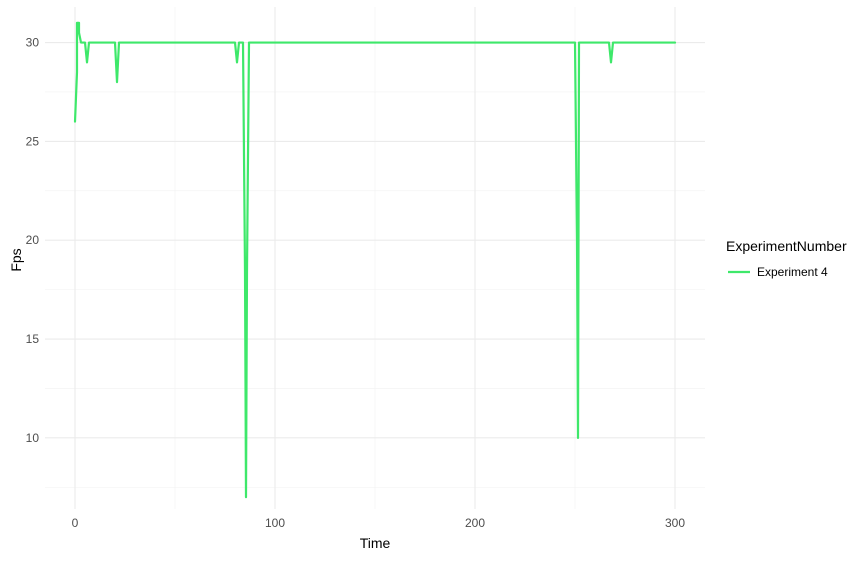 Image resolution: width=867 pixels, height=563 pixels. Describe the element at coordinates (786, 258) in the screenshot. I see `legend: ExperimentNumber Experiment 4` at that location.